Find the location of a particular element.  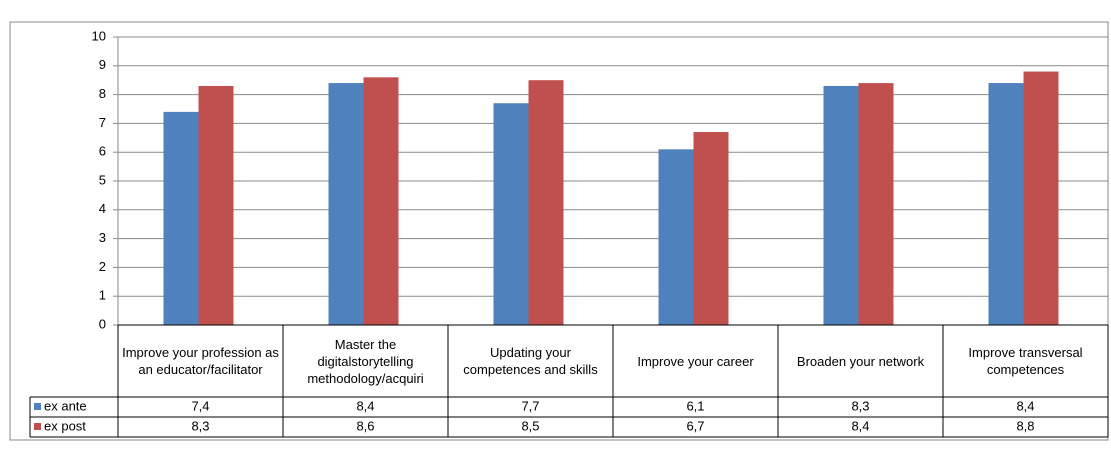

table-value: 6,7 is located at coordinates (695, 425).